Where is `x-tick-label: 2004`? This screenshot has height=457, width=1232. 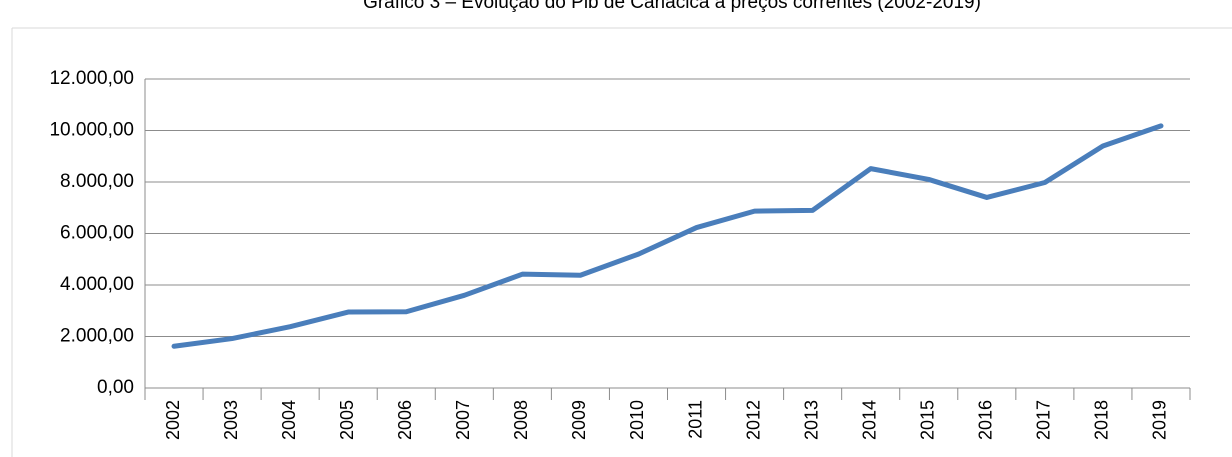
x-tick-label: 2004 is located at coordinates (289, 420).